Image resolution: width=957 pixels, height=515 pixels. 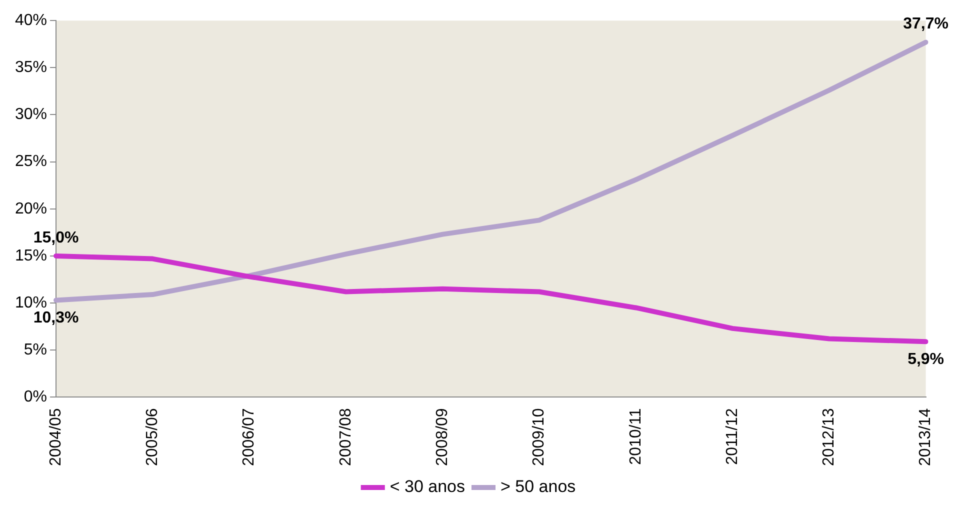 I want to click on x-tick-label: 2006/07, so click(x=249, y=437).